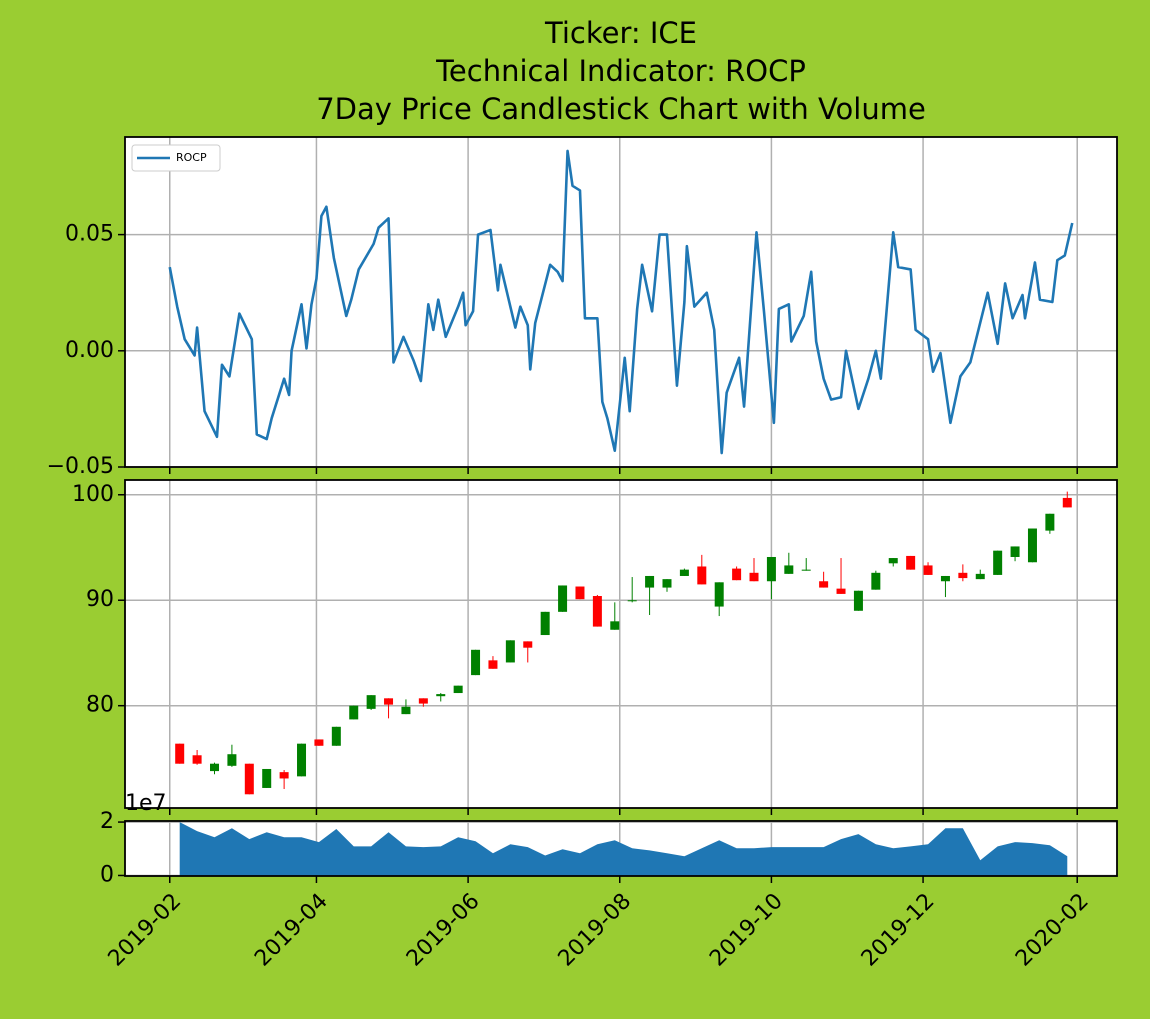 The height and width of the screenshot is (1019, 1150). What do you see at coordinates (898, 930) in the screenshot?
I see `x-tick-label: 2019-12` at bounding box center [898, 930].